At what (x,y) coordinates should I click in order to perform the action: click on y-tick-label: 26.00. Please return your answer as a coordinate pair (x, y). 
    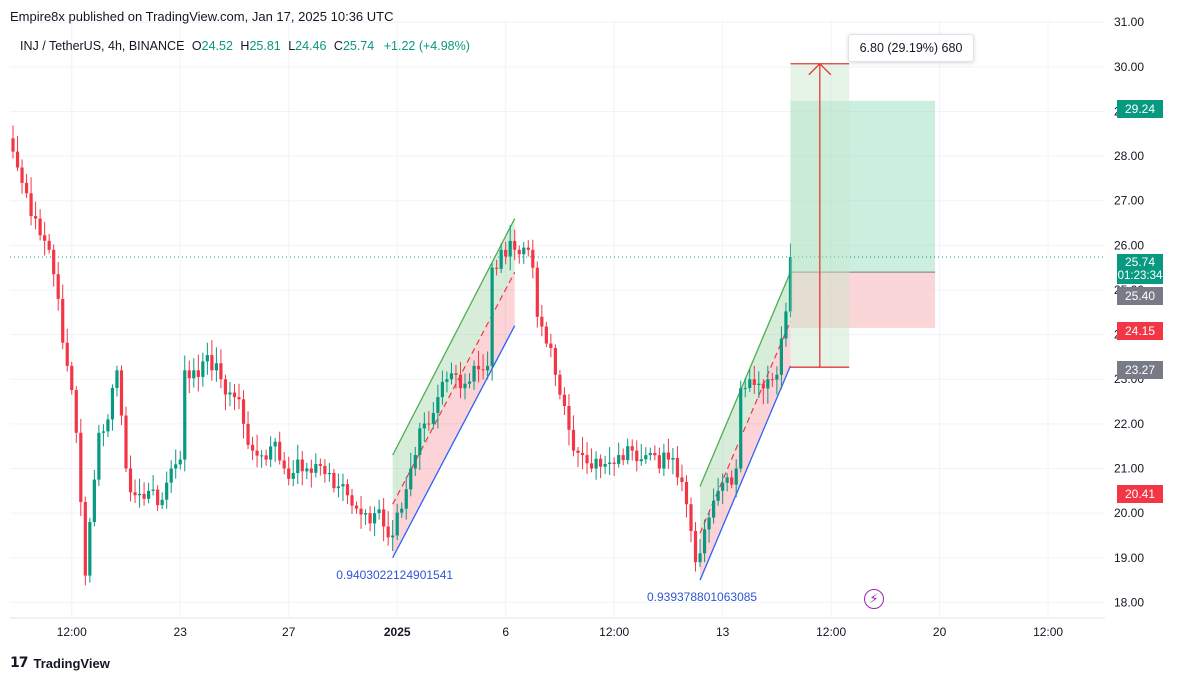
    Looking at the image, I should click on (1129, 245).